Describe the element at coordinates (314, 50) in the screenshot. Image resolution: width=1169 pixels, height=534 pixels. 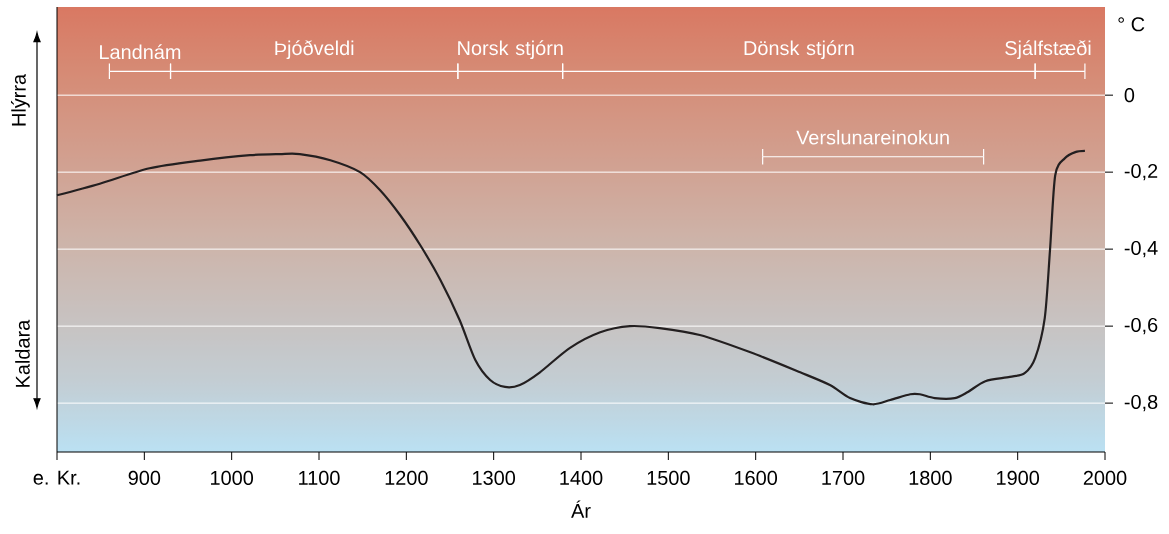
I see `series-label: Þjóðveldi` at that location.